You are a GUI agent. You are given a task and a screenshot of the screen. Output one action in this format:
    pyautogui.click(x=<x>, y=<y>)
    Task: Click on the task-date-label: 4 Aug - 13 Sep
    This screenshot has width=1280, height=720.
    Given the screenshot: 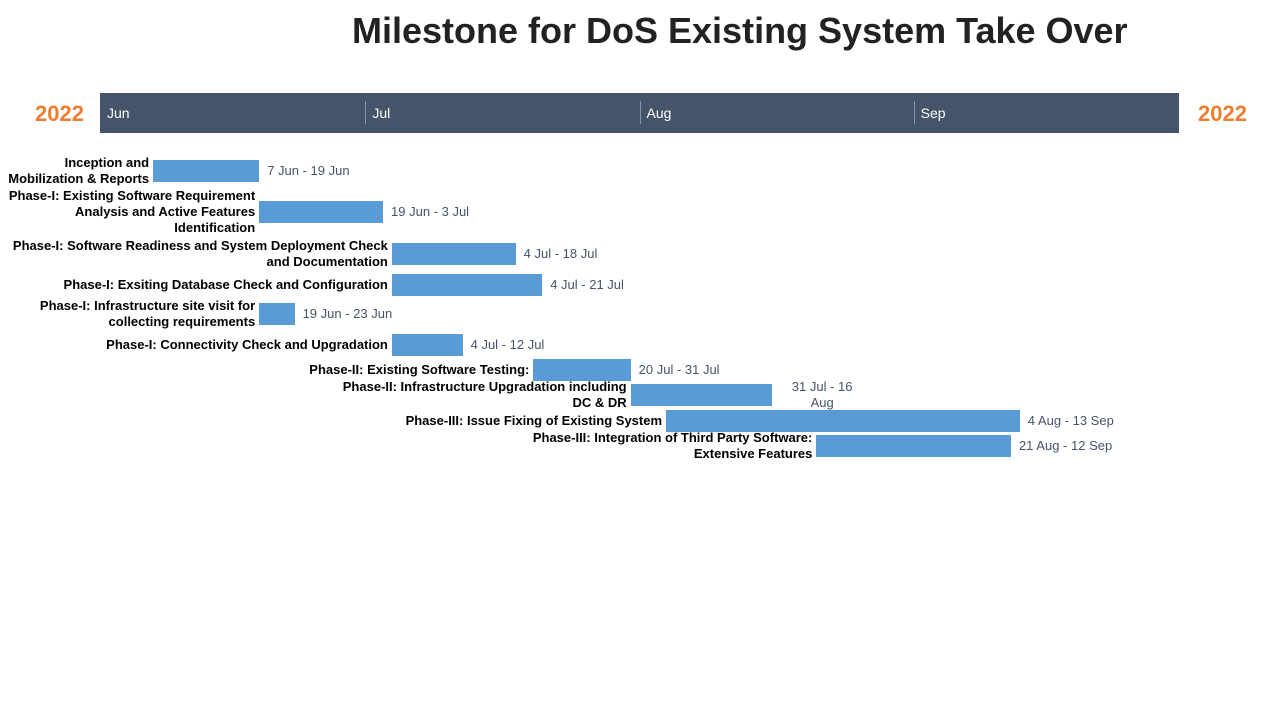 What is the action you would take?
    pyautogui.click(x=1070, y=420)
    